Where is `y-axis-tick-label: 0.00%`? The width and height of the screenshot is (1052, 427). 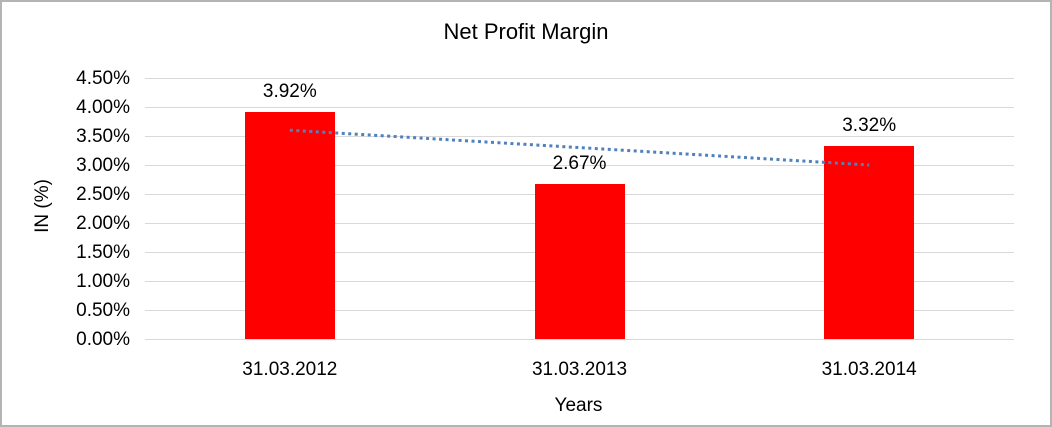 y-axis-tick-label: 0.00% is located at coordinates (103, 339).